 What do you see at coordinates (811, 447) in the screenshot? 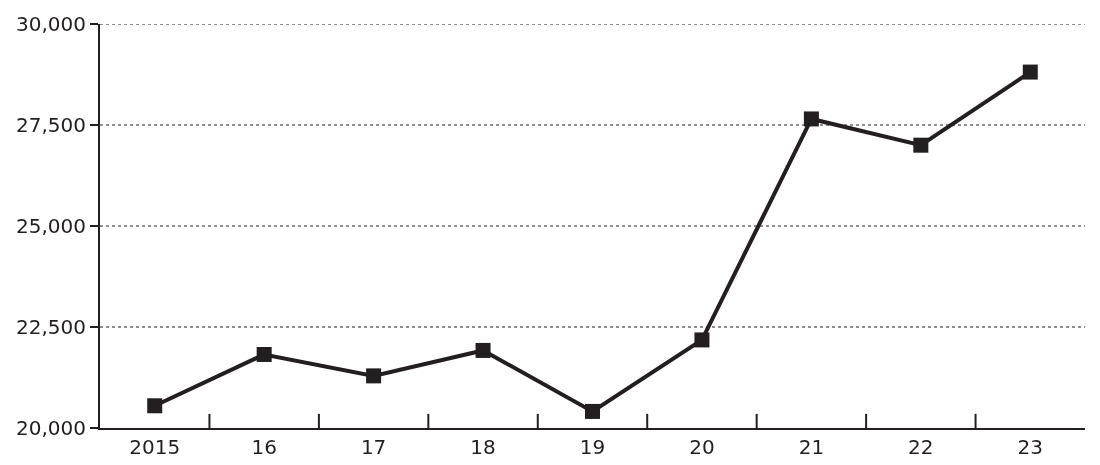
I see `x-tick-label: 21` at bounding box center [811, 447].